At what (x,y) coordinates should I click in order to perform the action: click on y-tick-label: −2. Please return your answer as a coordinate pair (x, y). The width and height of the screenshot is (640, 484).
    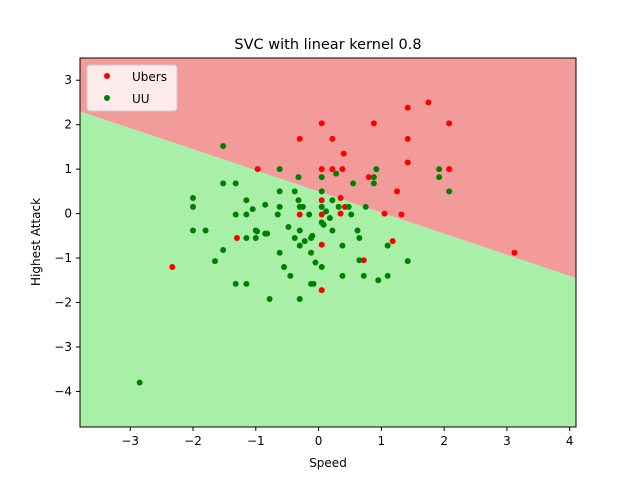
    Looking at the image, I should click on (63, 303).